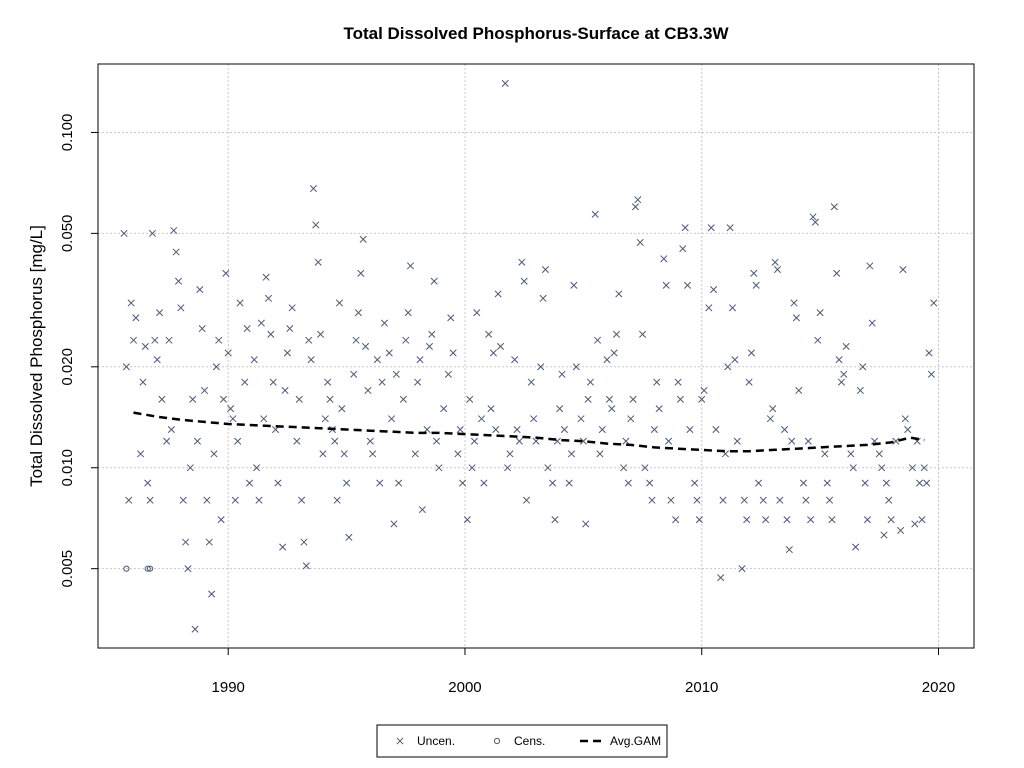 Image resolution: width=1024 pixels, height=768 pixels. What do you see at coordinates (67, 133) in the screenshot?
I see `y-tick-label: 0.100` at bounding box center [67, 133].